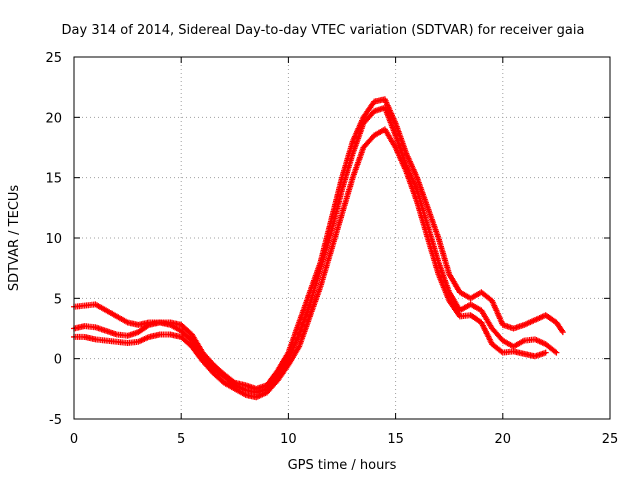 This screenshot has height=480, width=640. Describe the element at coordinates (395, 439) in the screenshot. I see `x-tick-label: 15` at that location.